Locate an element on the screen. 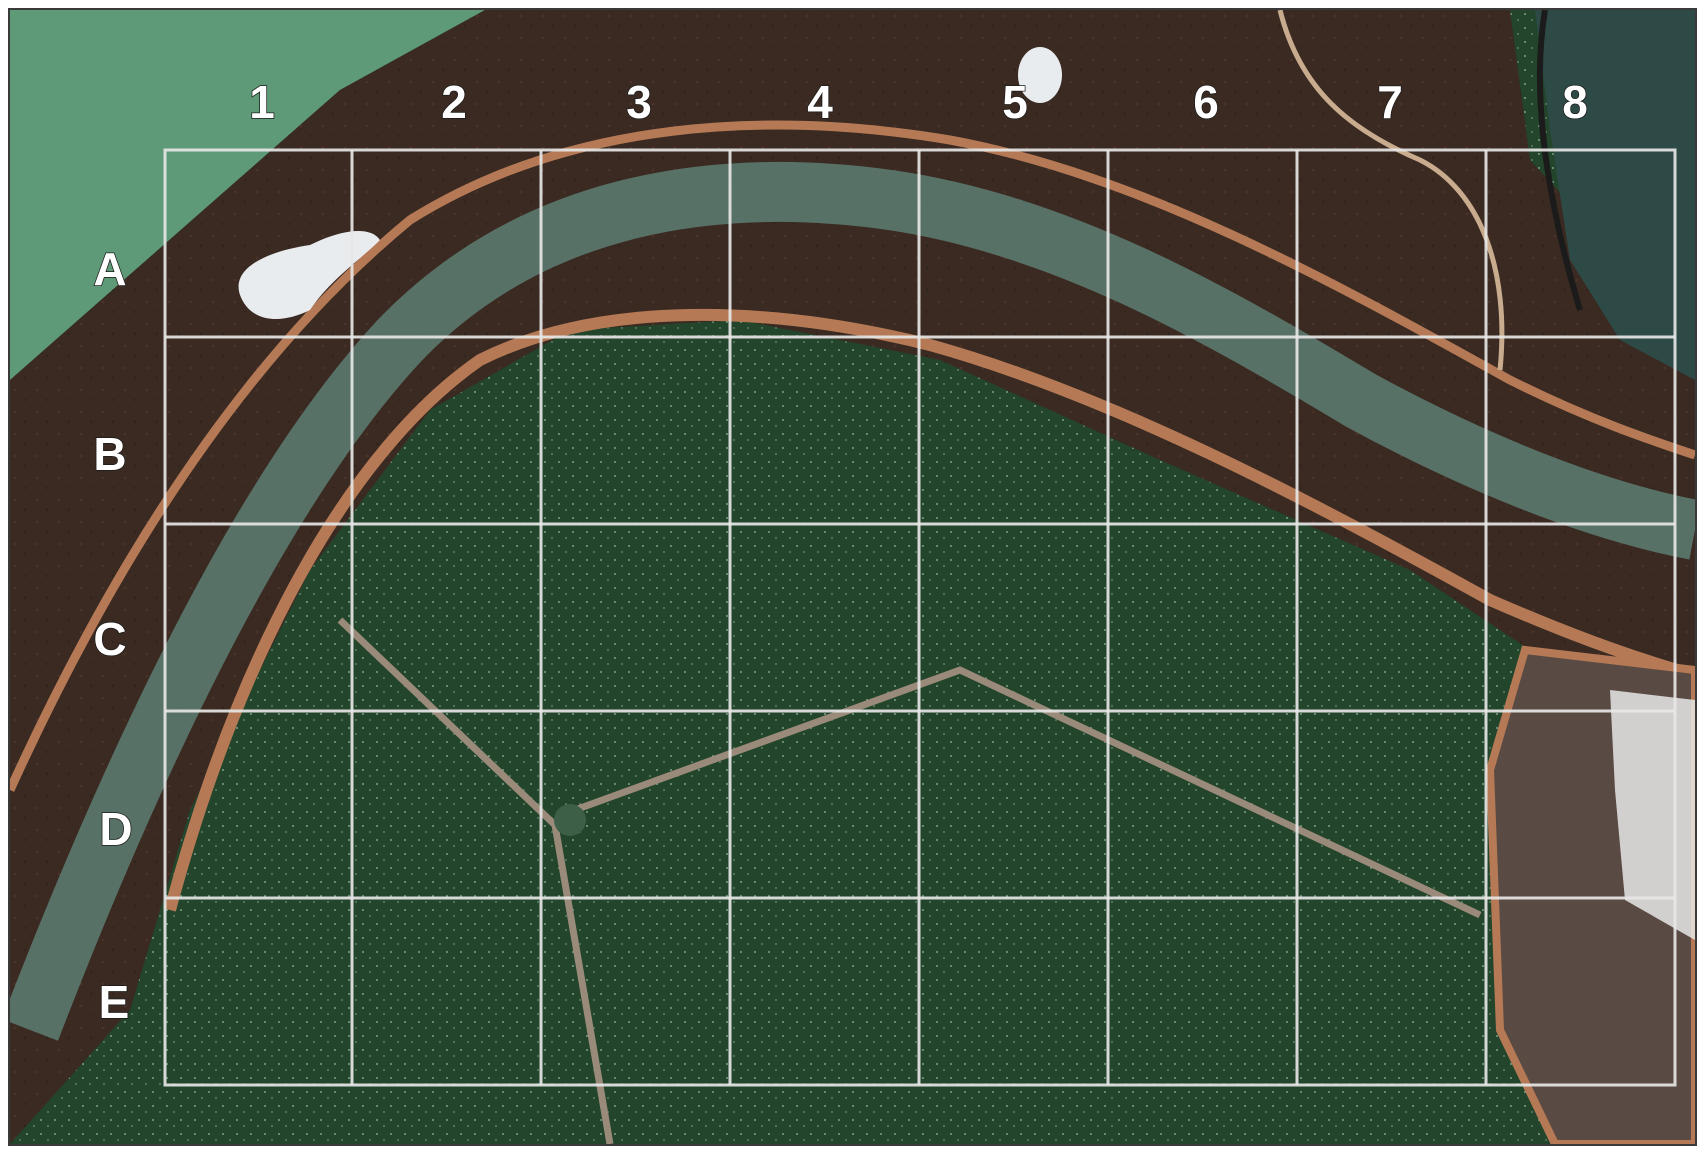 Image resolution: width=1705 pixels, height=1154 pixels. column-label-8: 8 is located at coordinates (1575, 102).